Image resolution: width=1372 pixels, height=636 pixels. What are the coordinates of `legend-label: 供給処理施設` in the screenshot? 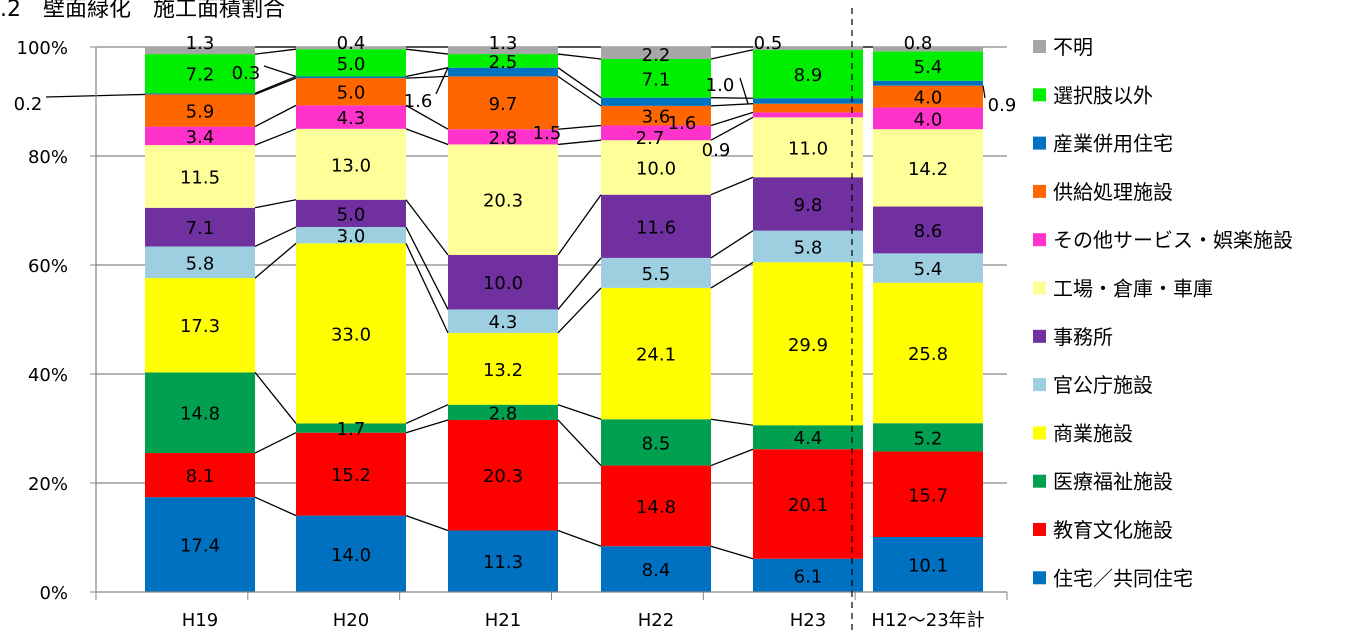 It's located at (1113, 192).